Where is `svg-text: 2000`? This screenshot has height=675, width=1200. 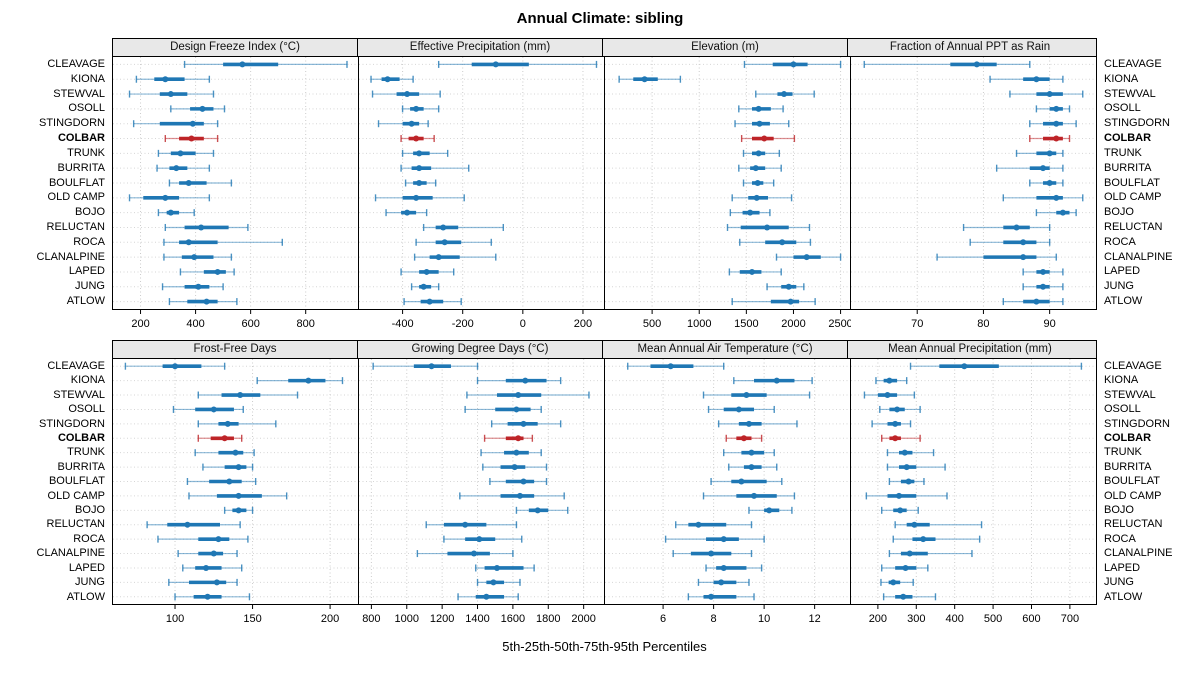
svg-text: 2000 is located at coordinates (583, 619).